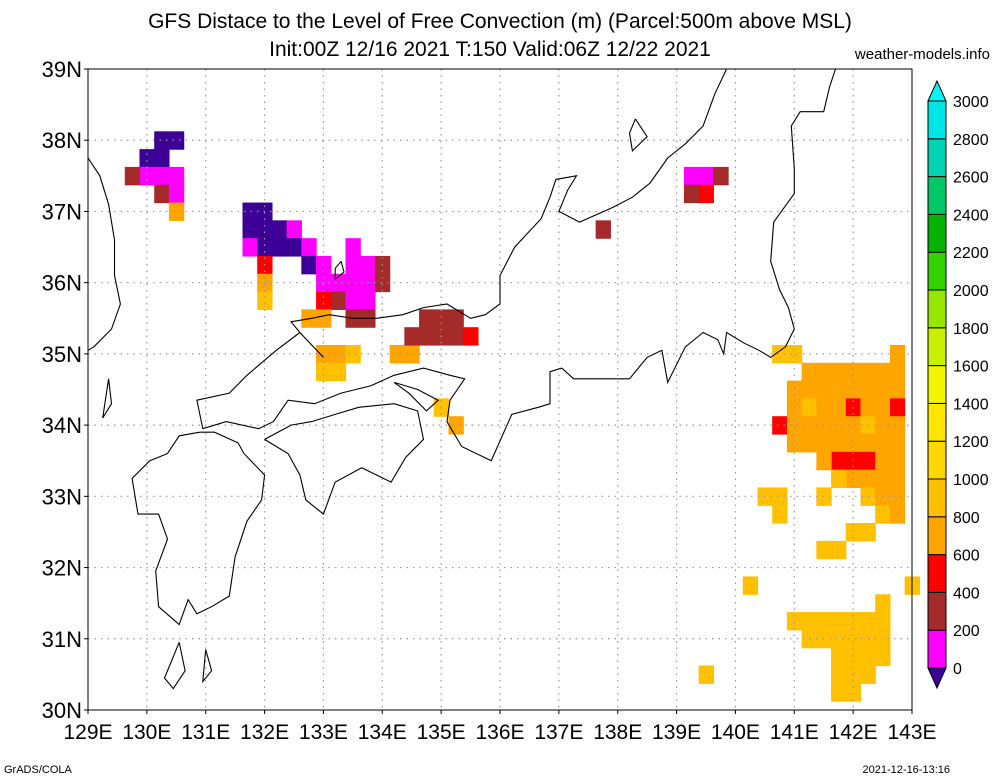 The height and width of the screenshot is (779, 1000). Describe the element at coordinates (62, 211) in the screenshot. I see `latitude-label: 37N` at that location.